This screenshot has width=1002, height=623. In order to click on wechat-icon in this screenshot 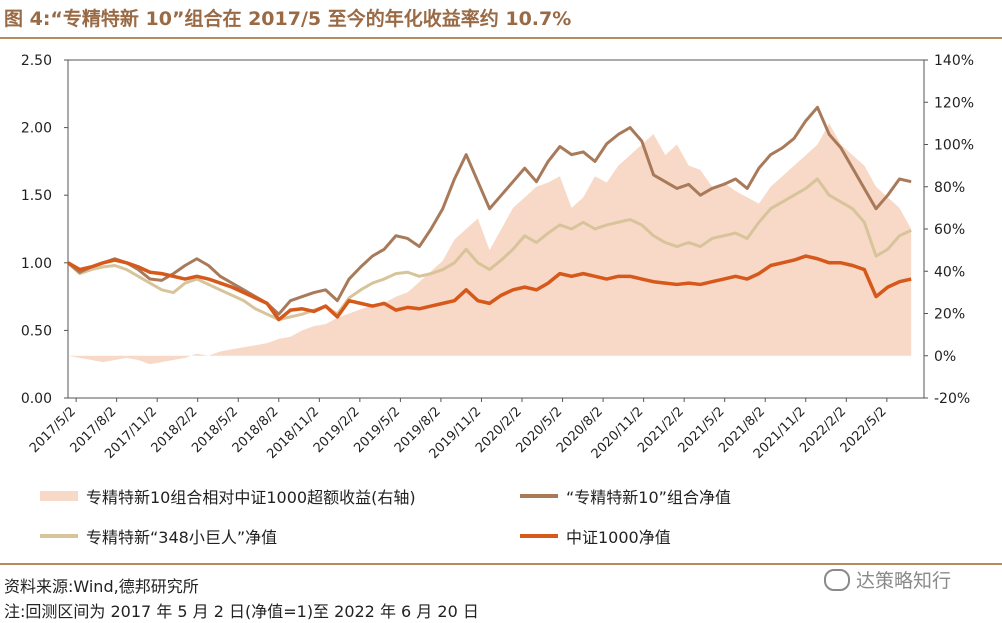, I will do `click(837, 579)`.